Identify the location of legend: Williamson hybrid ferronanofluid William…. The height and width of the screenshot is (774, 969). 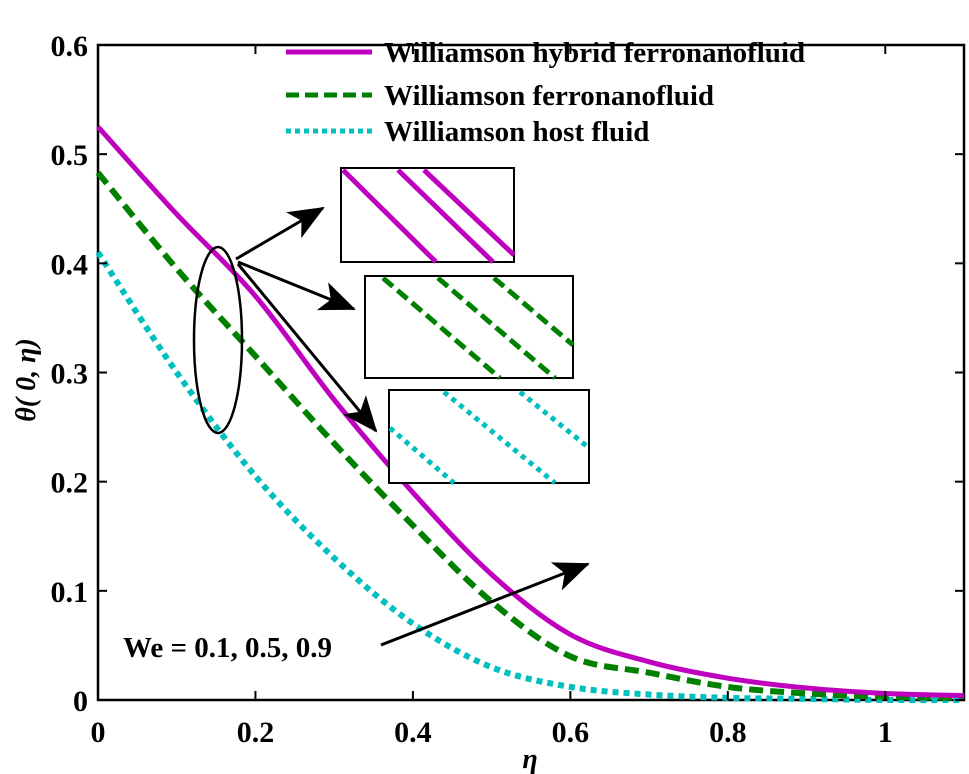
(545, 92).